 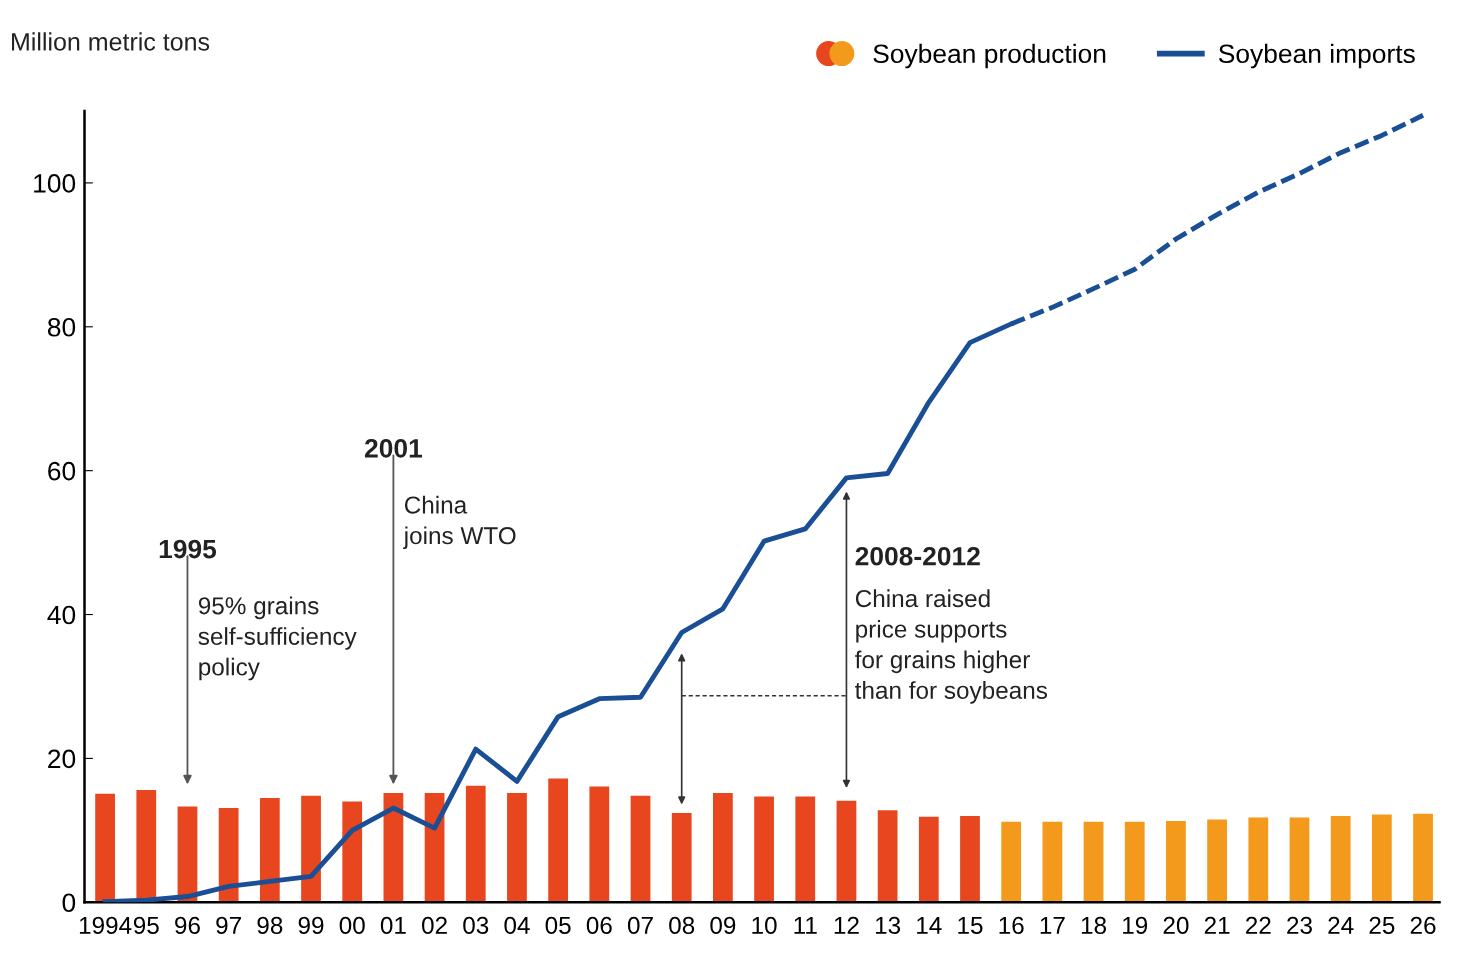 I want to click on x-tick-label: 07, so click(x=640, y=925).